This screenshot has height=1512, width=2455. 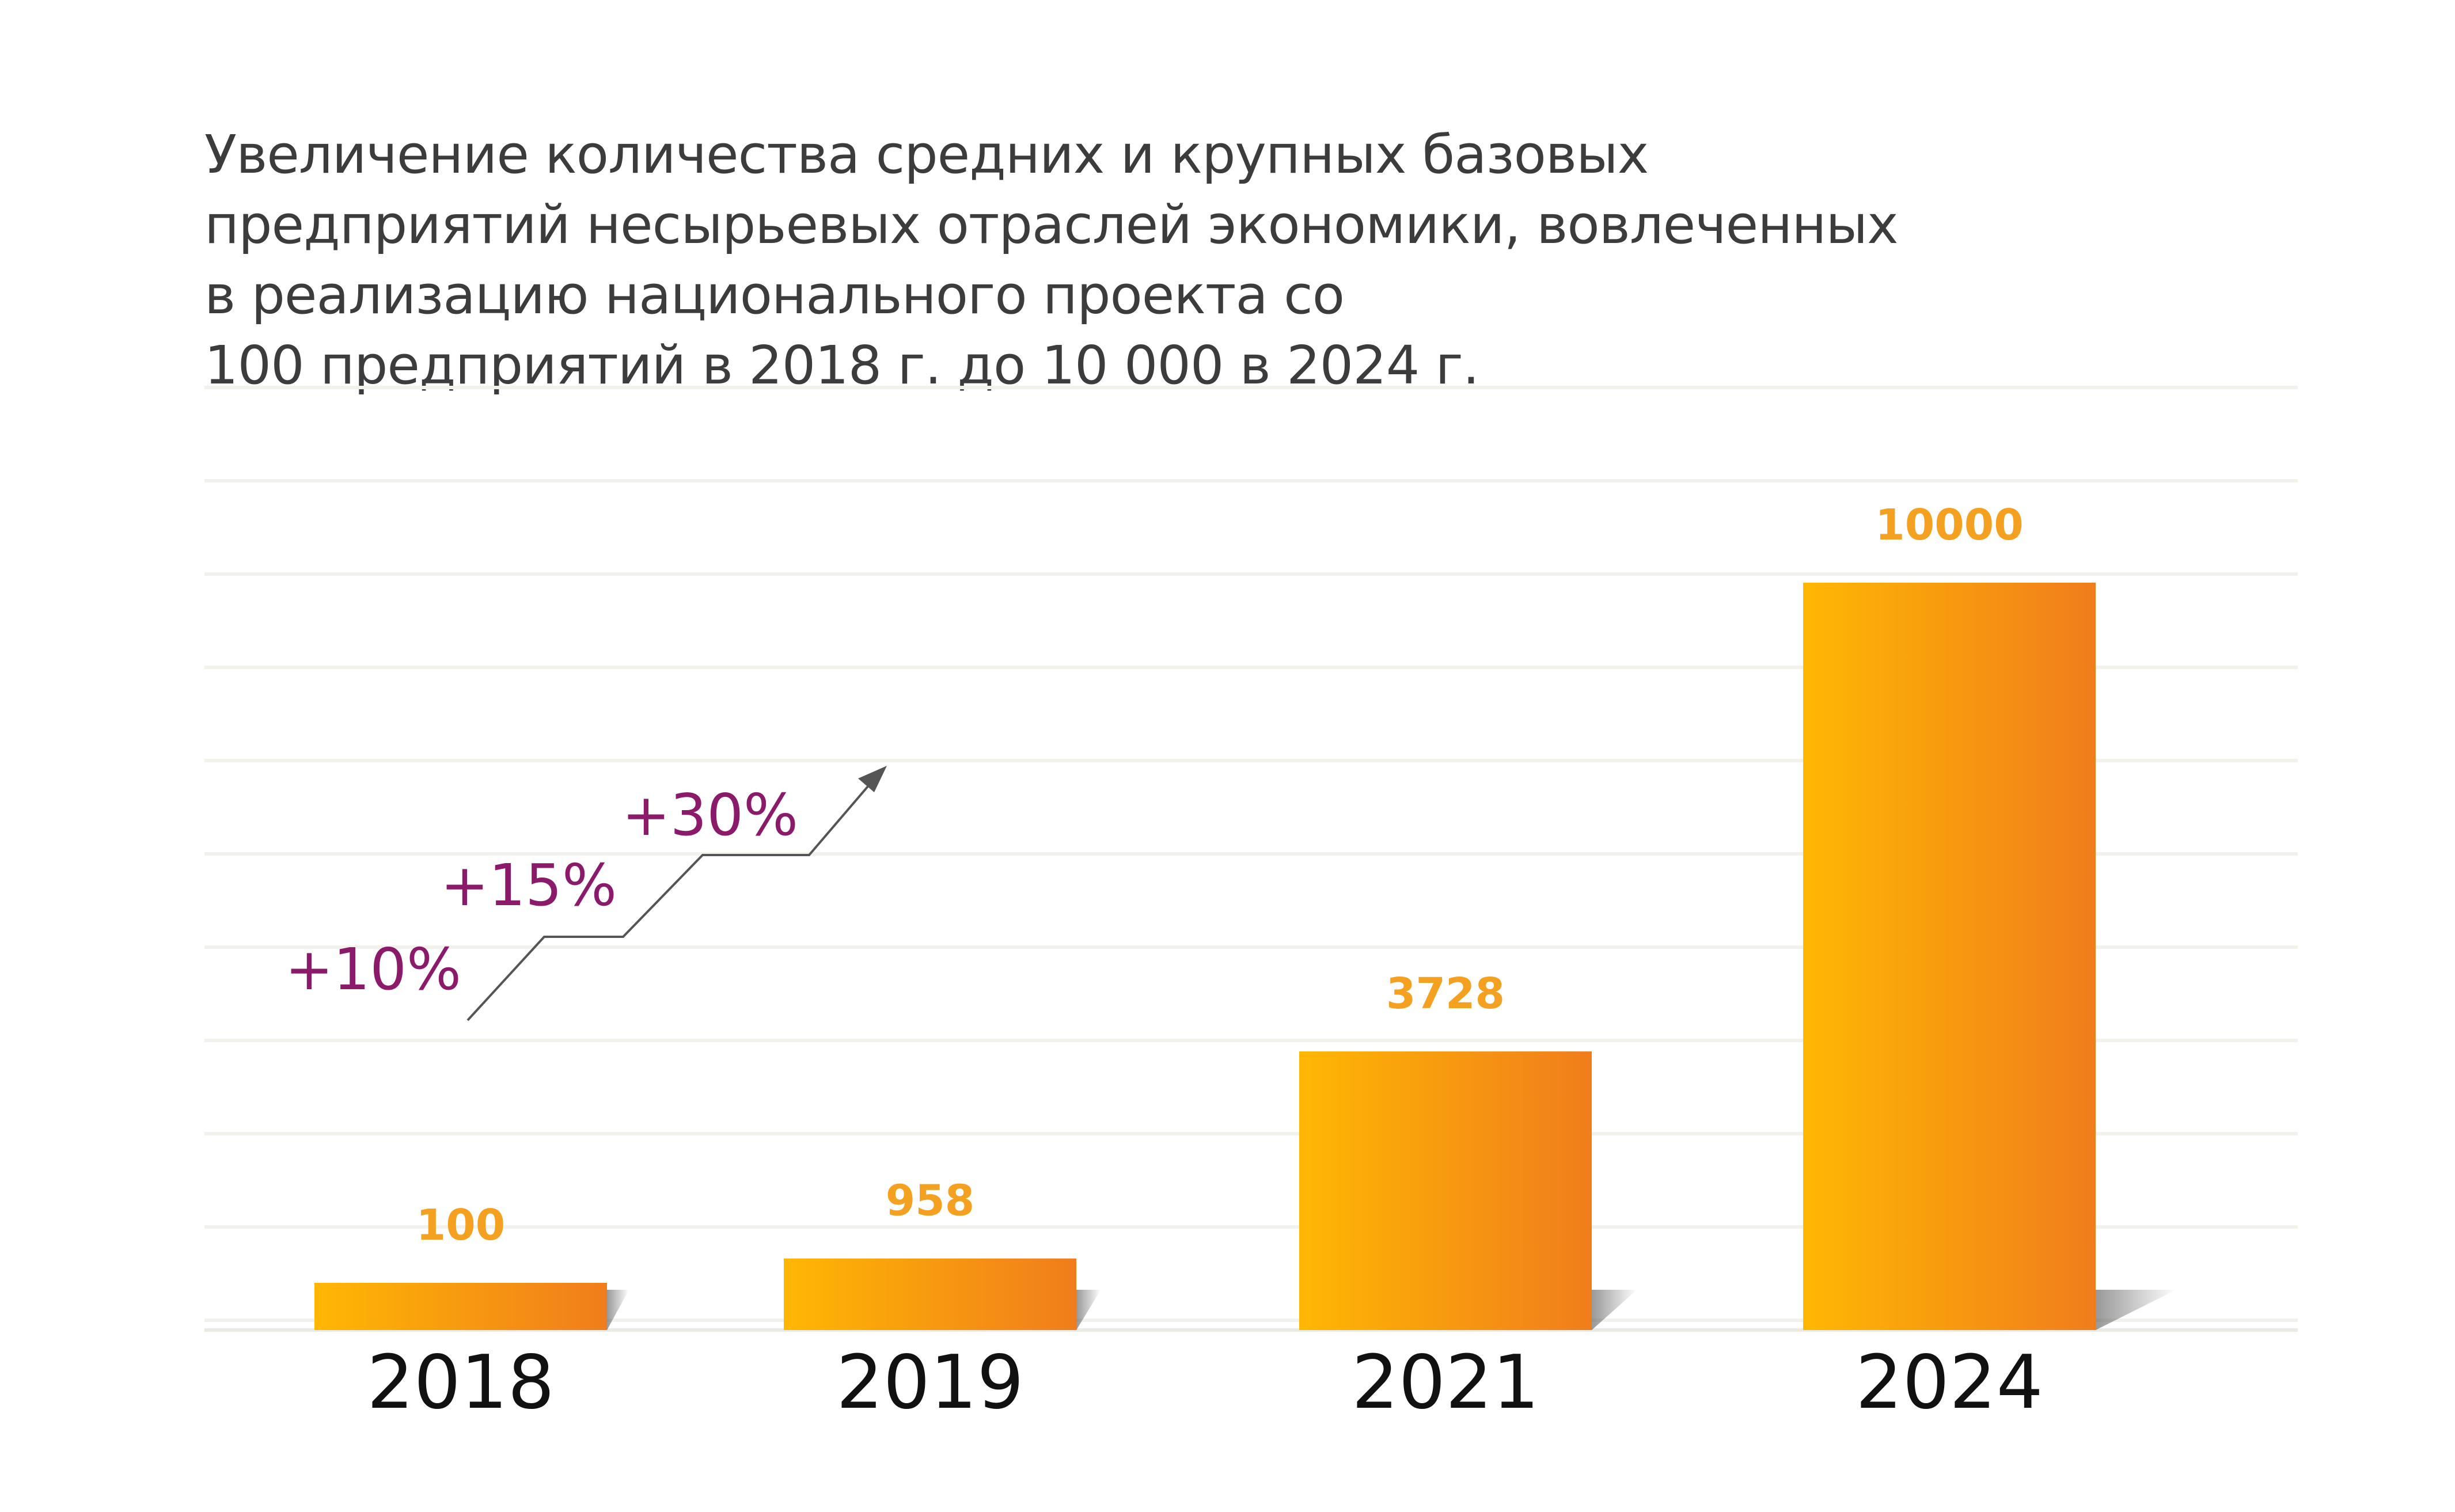 I want to click on bar-2019, so click(x=930, y=1294).